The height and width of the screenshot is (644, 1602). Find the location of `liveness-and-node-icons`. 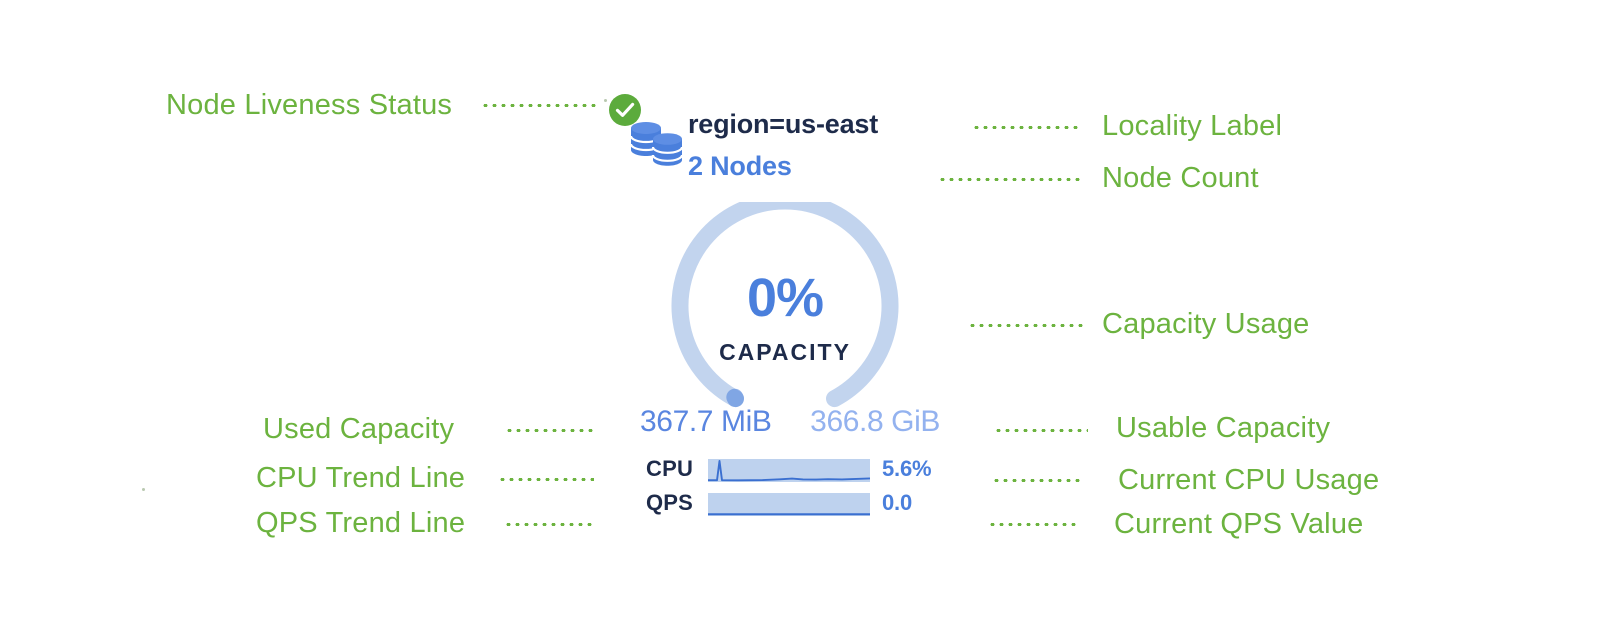

liveness-and-node-icons is located at coordinates (643, 125).